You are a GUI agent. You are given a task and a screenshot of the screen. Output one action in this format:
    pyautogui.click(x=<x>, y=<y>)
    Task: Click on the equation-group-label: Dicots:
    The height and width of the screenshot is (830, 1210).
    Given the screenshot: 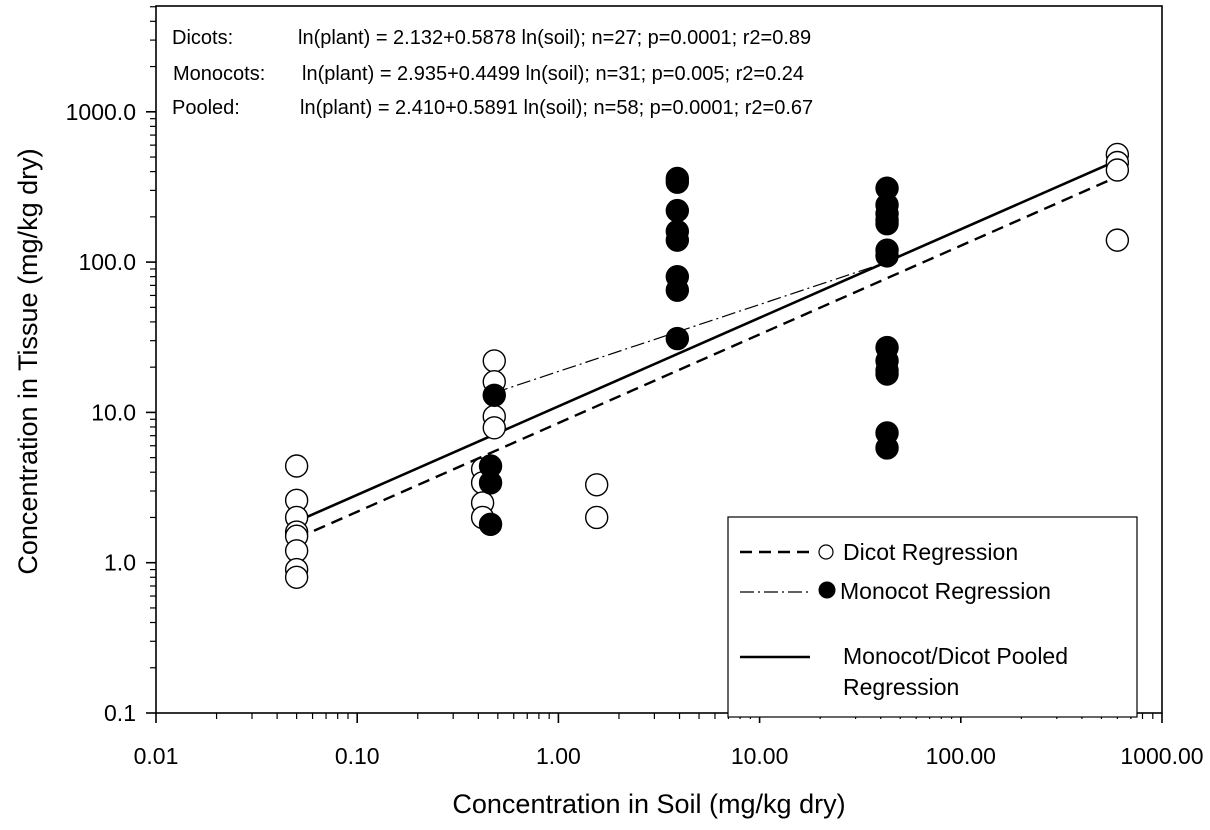 What is the action you would take?
    pyautogui.click(x=202, y=38)
    